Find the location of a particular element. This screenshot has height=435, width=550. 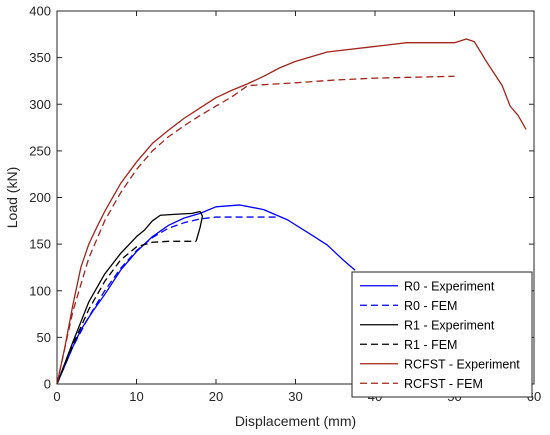

legend-label: R0 - Experiment is located at coordinates (449, 286).